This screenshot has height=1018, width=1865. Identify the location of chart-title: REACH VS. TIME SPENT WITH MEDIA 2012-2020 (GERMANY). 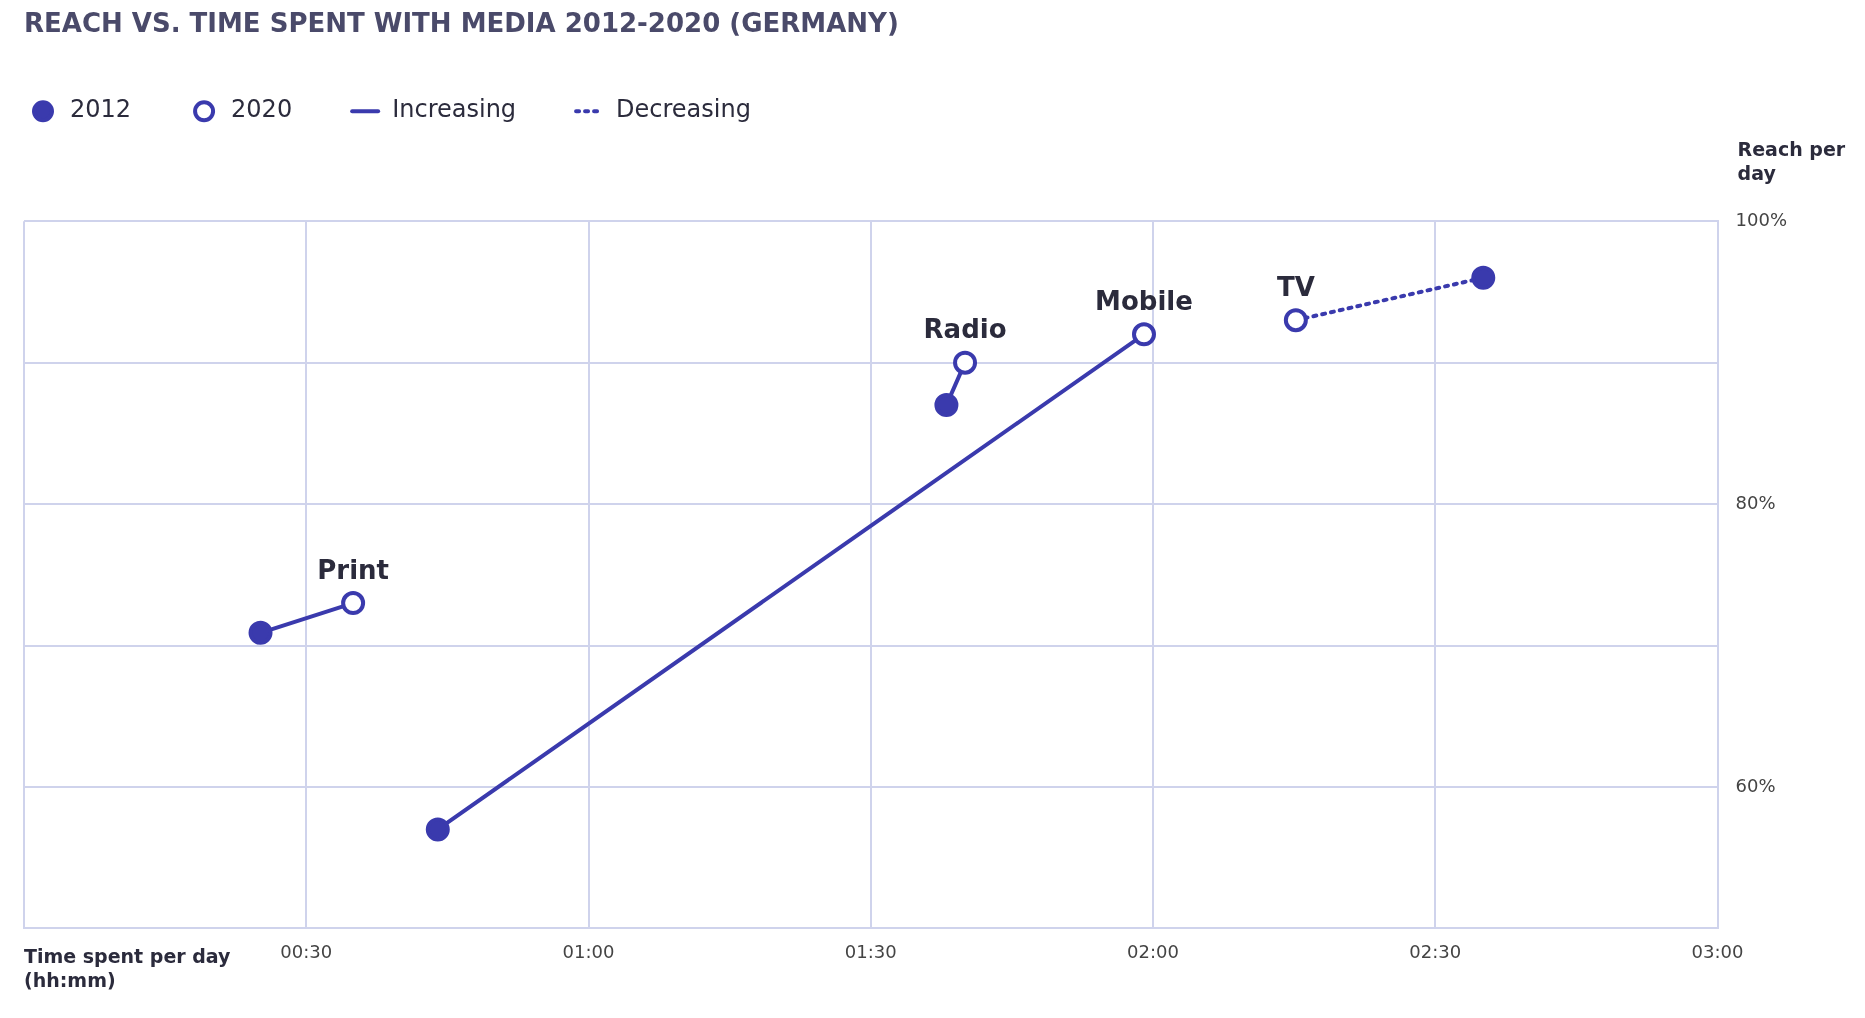
(461, 23).